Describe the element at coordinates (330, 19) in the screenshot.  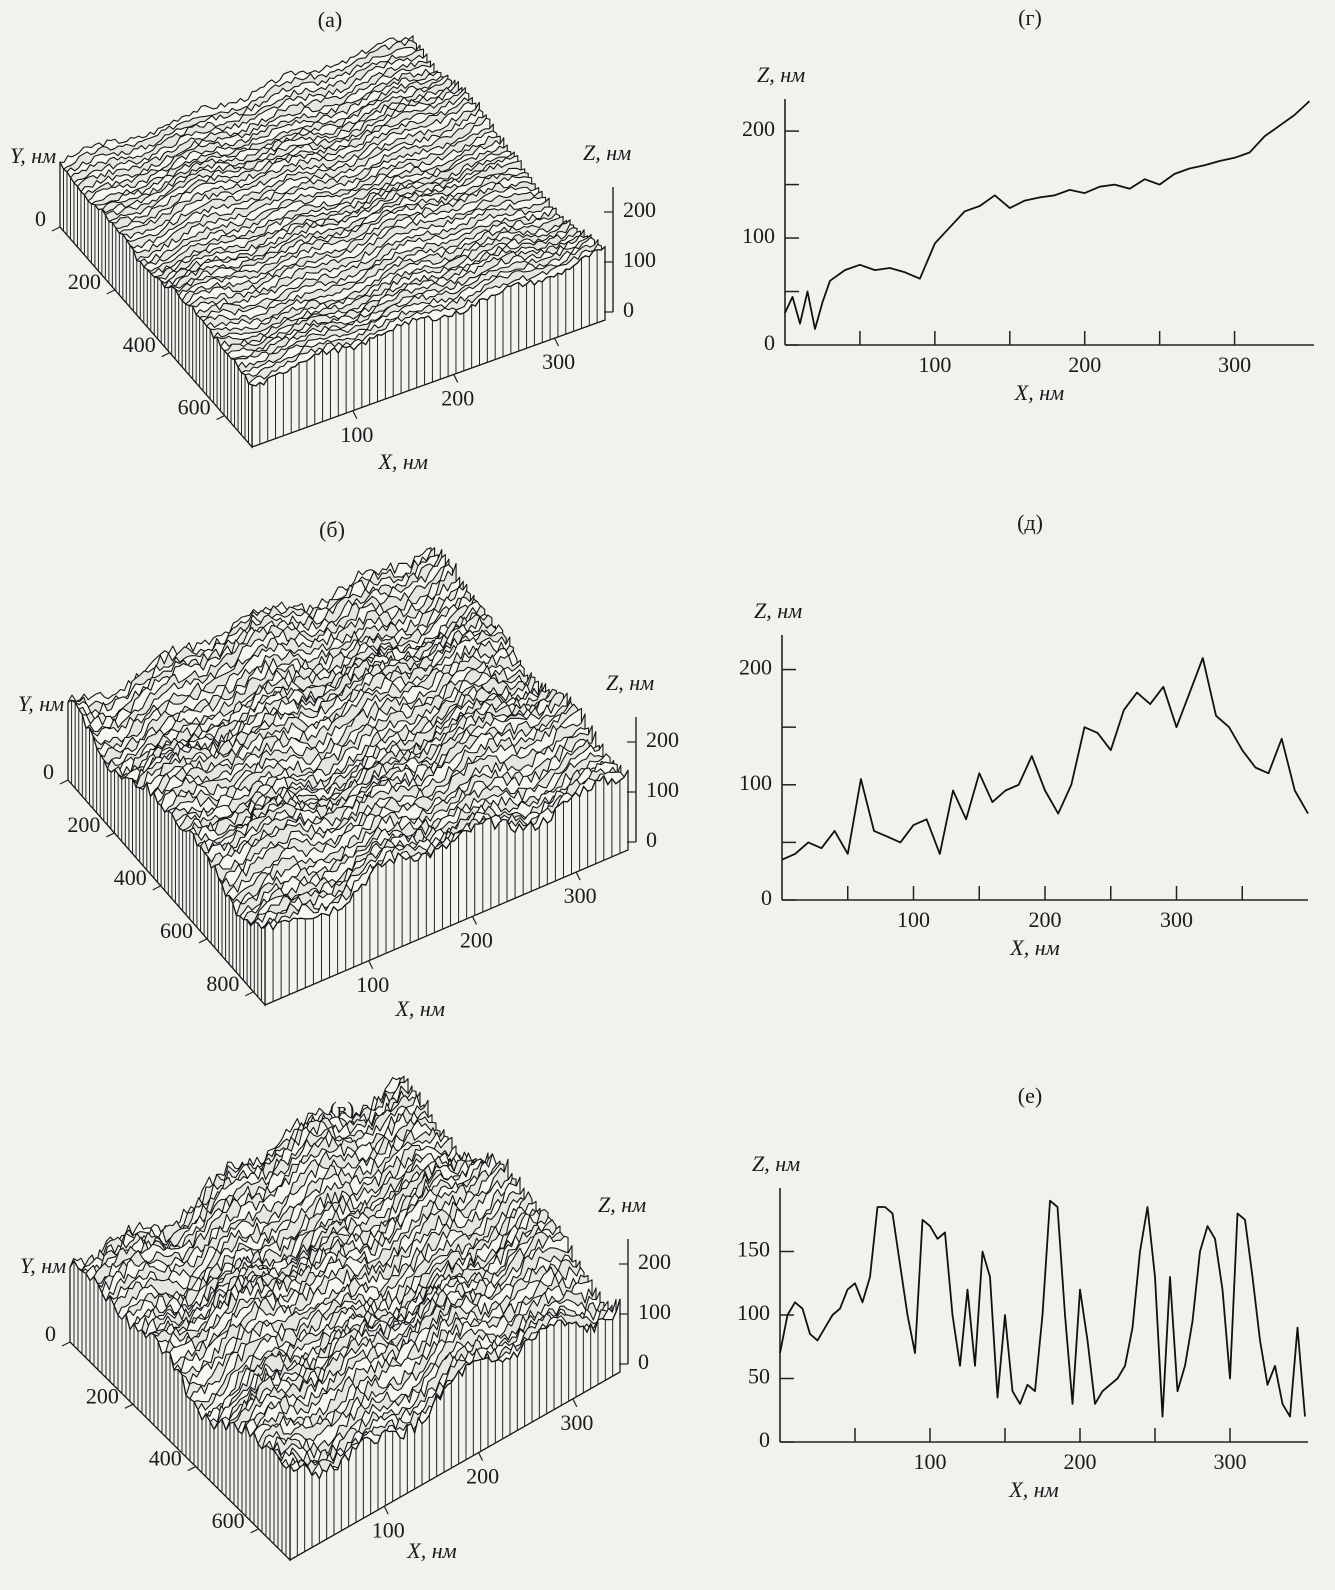
I see `panel-label: (а)` at that location.